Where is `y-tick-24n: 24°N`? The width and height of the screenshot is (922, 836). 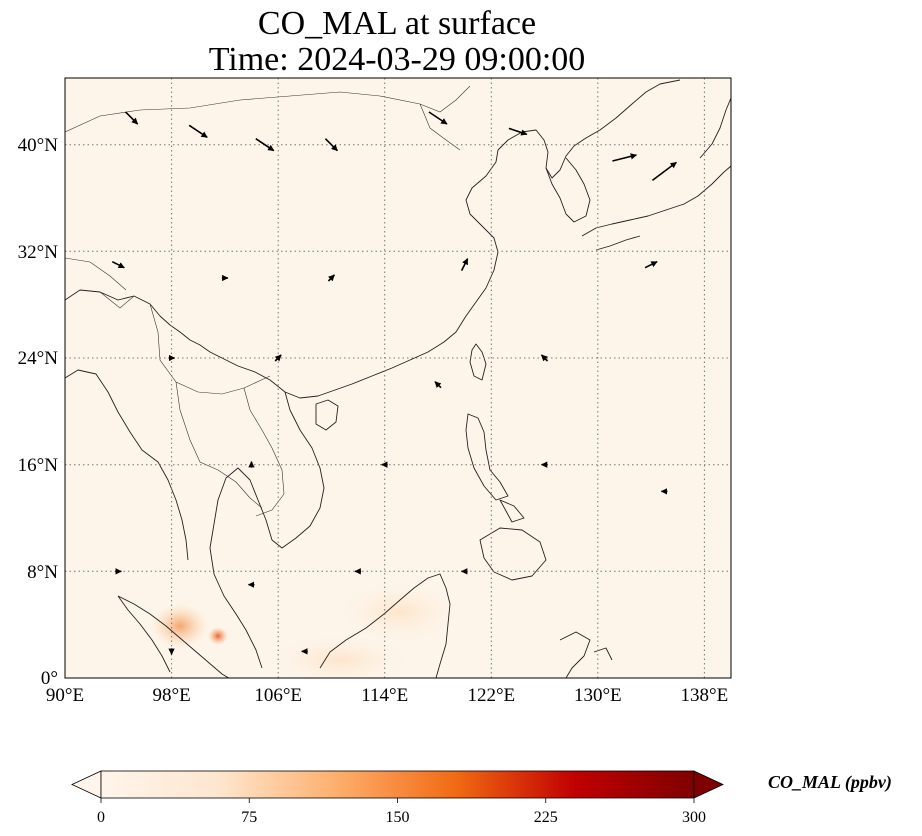
y-tick-24n: 24°N is located at coordinates (38, 358).